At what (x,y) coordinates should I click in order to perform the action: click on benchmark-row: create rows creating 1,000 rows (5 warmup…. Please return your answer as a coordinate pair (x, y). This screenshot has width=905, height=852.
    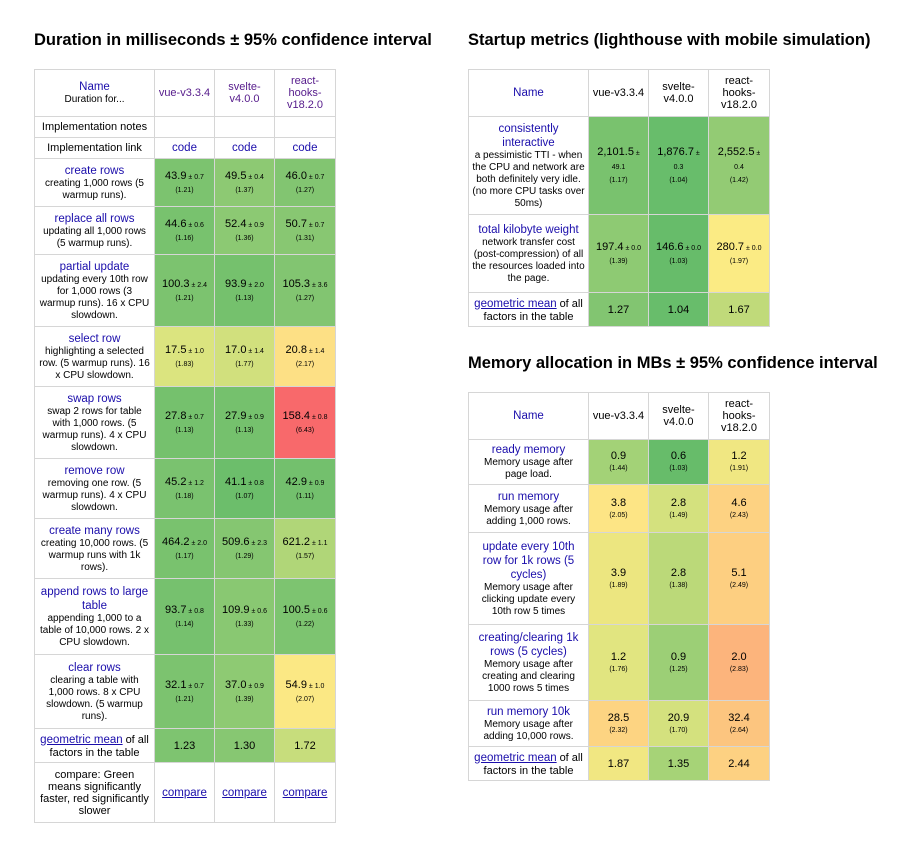
    Looking at the image, I should click on (185, 182).